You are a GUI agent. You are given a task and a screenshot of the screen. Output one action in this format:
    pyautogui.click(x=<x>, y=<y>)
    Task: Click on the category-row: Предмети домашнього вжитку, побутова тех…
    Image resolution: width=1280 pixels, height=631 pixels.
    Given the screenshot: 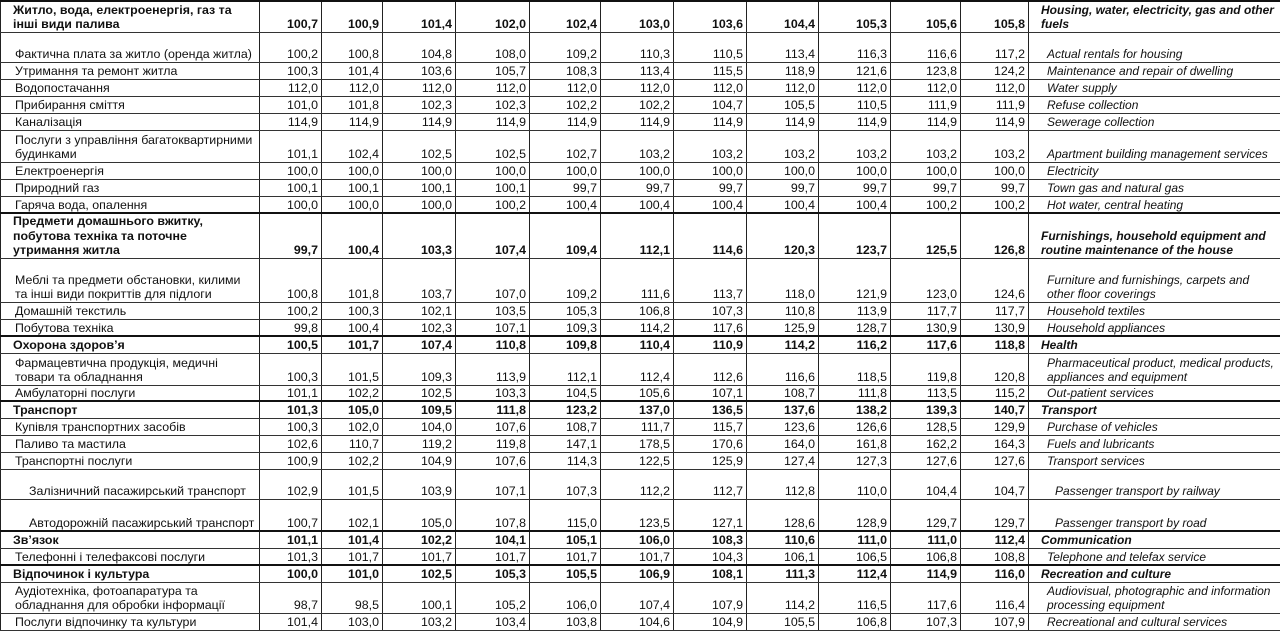 What is the action you would take?
    pyautogui.click(x=640, y=235)
    